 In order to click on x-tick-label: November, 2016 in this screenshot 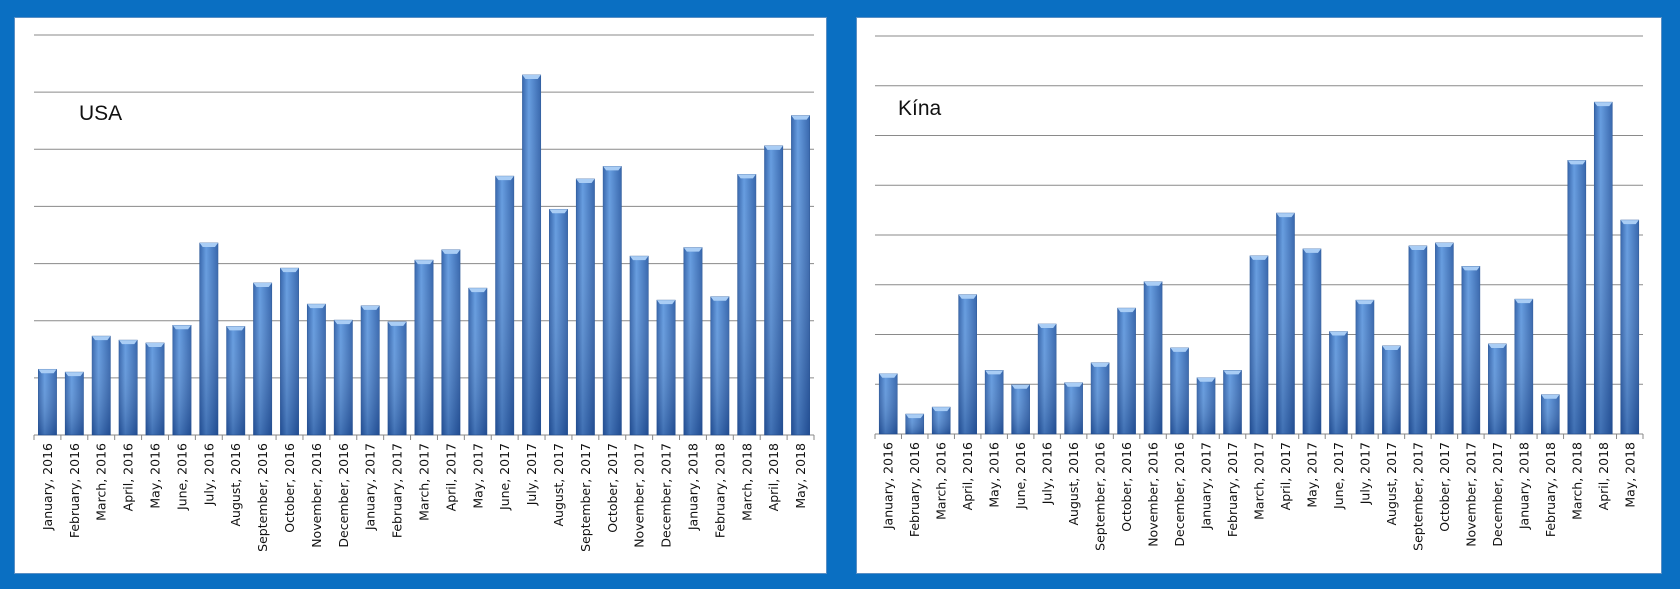, I will do `click(1153, 494)`.